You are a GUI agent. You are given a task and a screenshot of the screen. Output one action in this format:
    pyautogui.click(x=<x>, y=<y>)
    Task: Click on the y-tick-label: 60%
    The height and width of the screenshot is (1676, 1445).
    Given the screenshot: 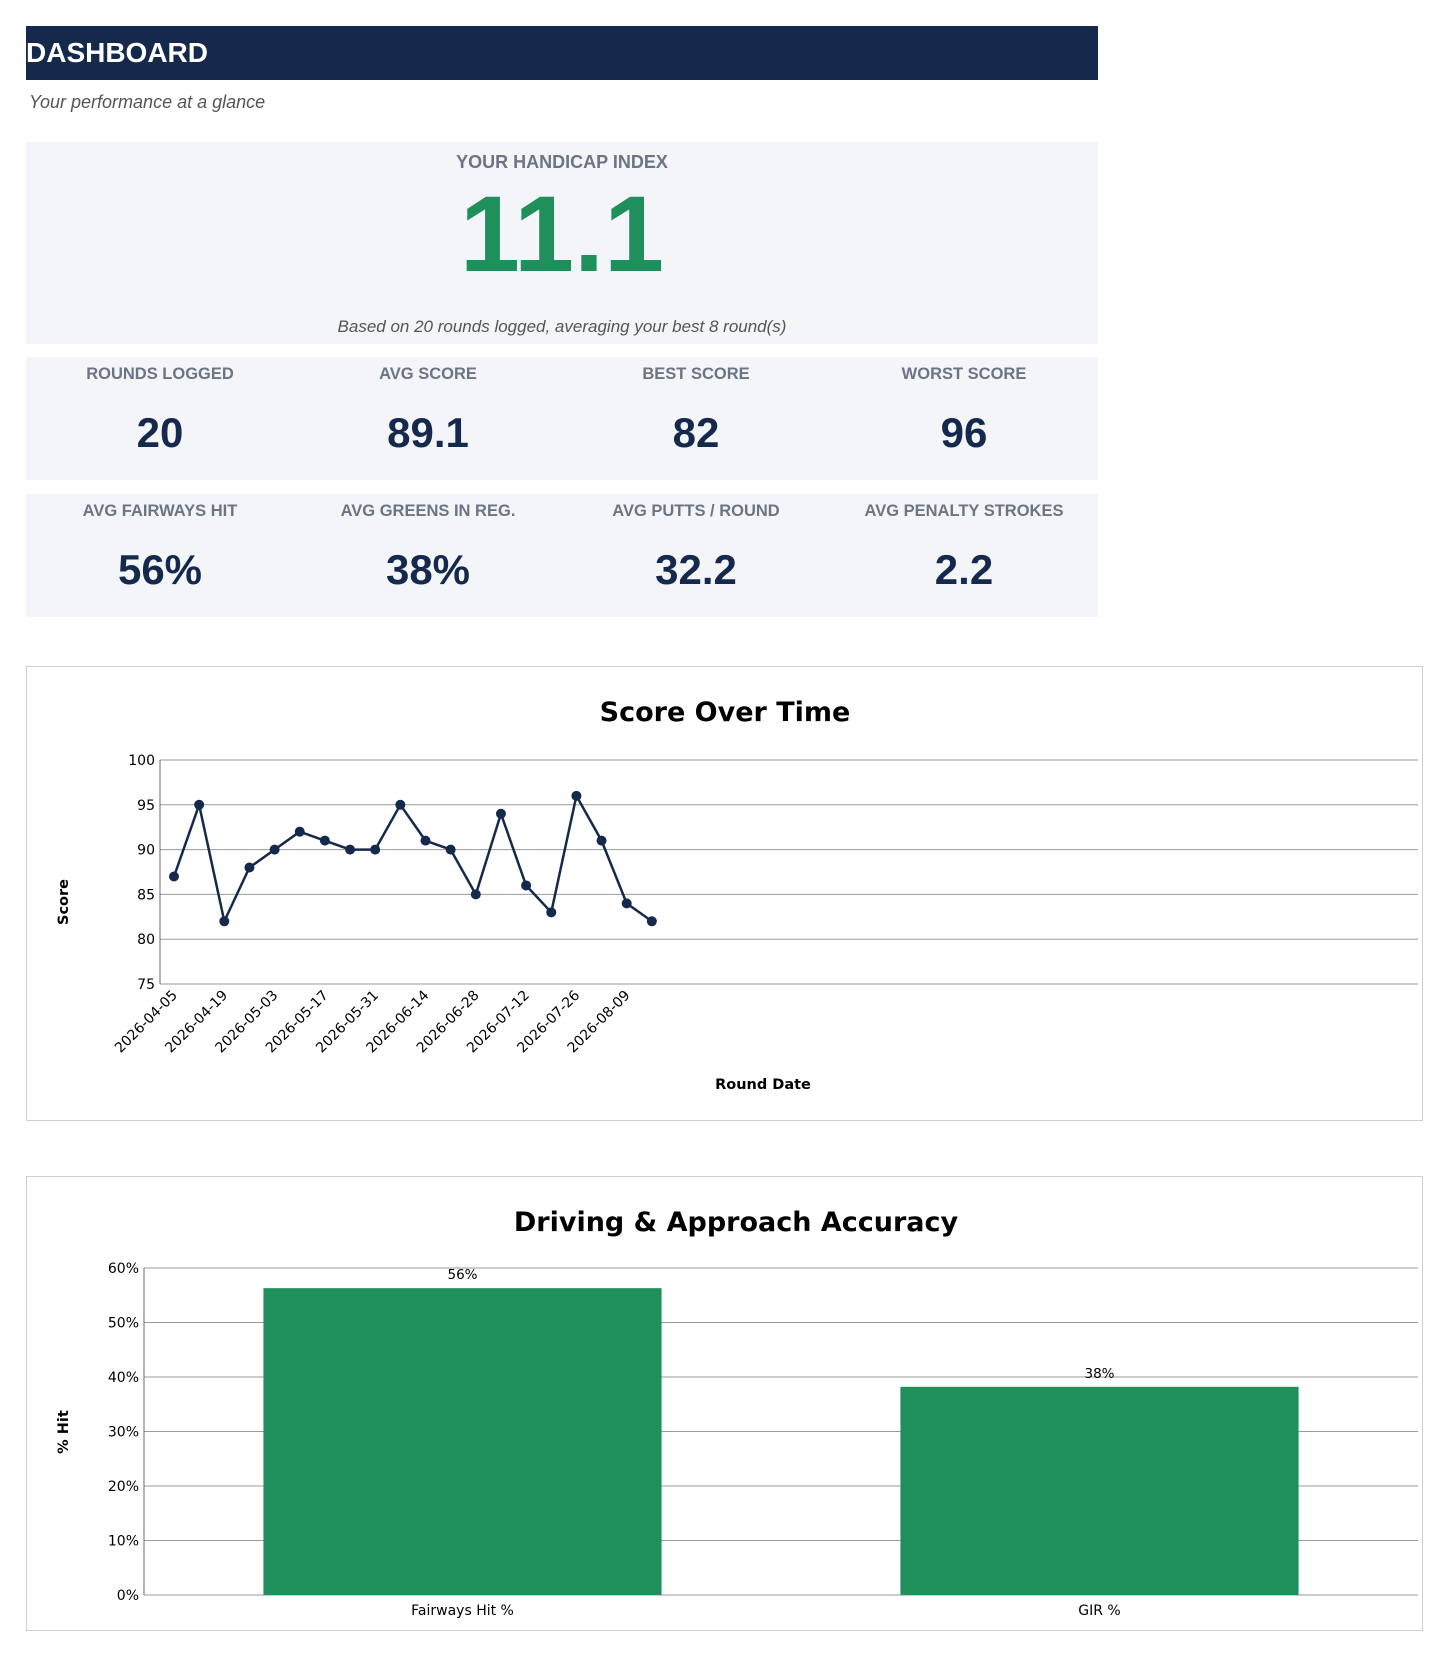 What is the action you would take?
    pyautogui.click(x=123, y=1269)
    